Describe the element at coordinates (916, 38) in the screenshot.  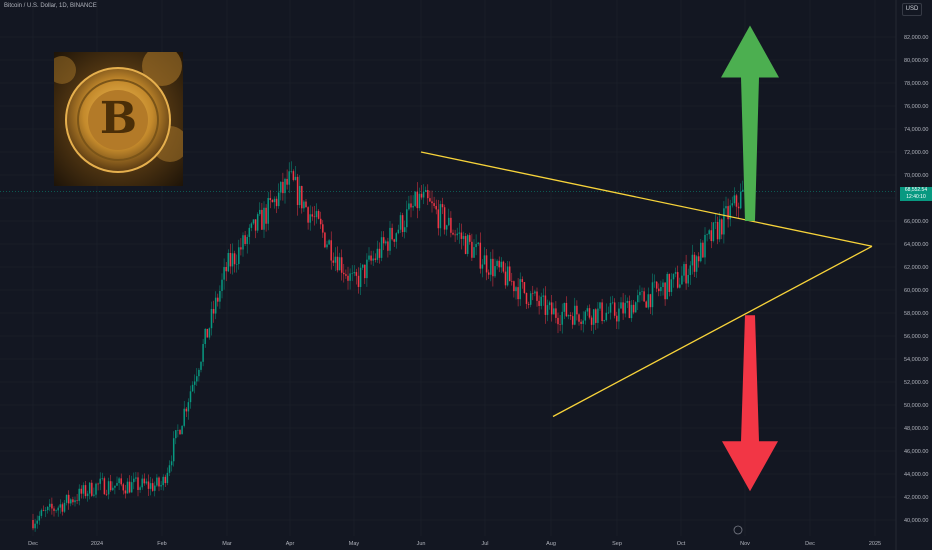
I see `y-tick-label: 82,000.00` at that location.